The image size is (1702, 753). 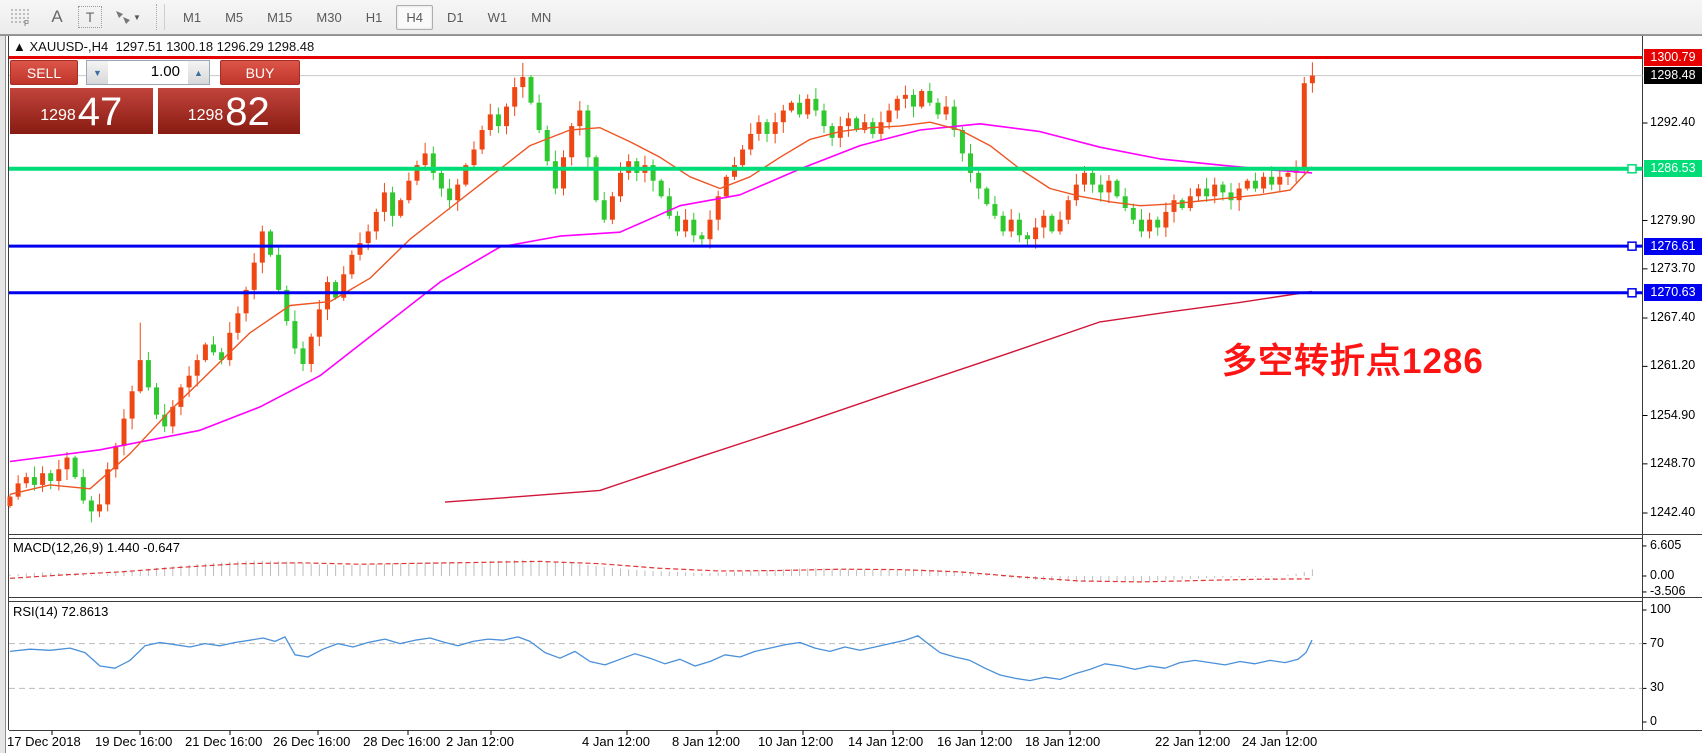 What do you see at coordinates (851, 17) in the screenshot?
I see `toolbar: F A T ▼ M1 M5 M15 M30 H1 H4 D1 W1 MN` at bounding box center [851, 17].